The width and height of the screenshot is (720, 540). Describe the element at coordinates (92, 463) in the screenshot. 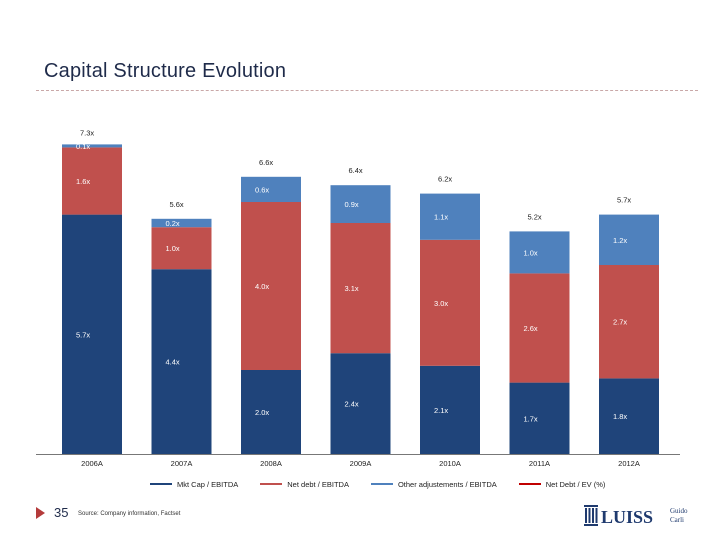

I see `x-tick-label: 2006A` at that location.